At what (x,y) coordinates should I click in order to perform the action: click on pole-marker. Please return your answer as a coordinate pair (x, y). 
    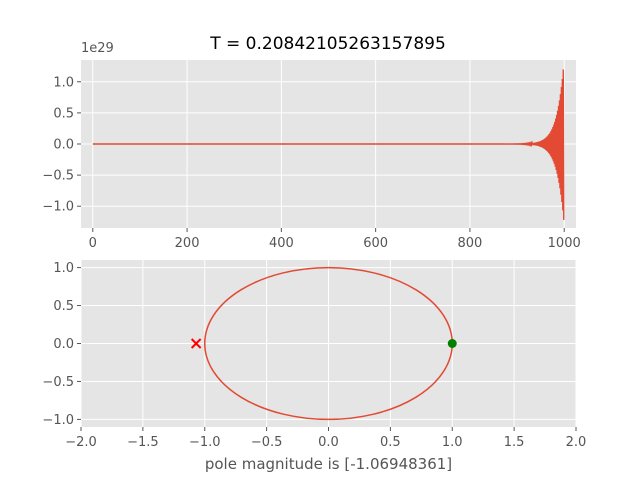
    Looking at the image, I should click on (196, 343).